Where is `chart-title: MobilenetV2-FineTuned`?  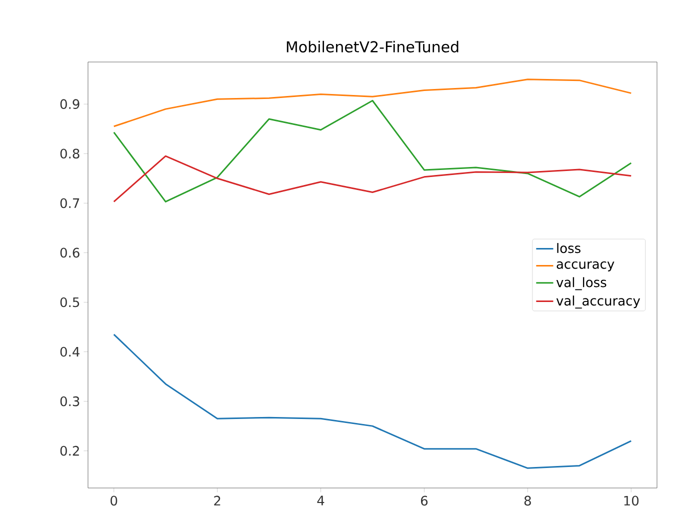
chart-title: MobilenetV2-FineTuned is located at coordinates (372, 46).